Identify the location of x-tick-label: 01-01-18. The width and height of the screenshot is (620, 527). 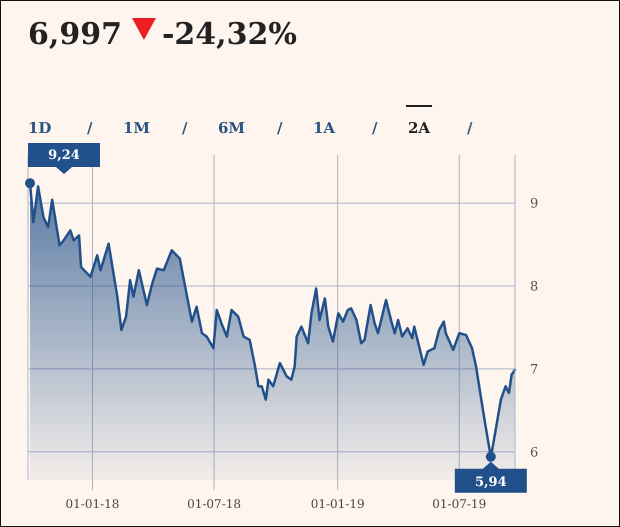
(93, 504).